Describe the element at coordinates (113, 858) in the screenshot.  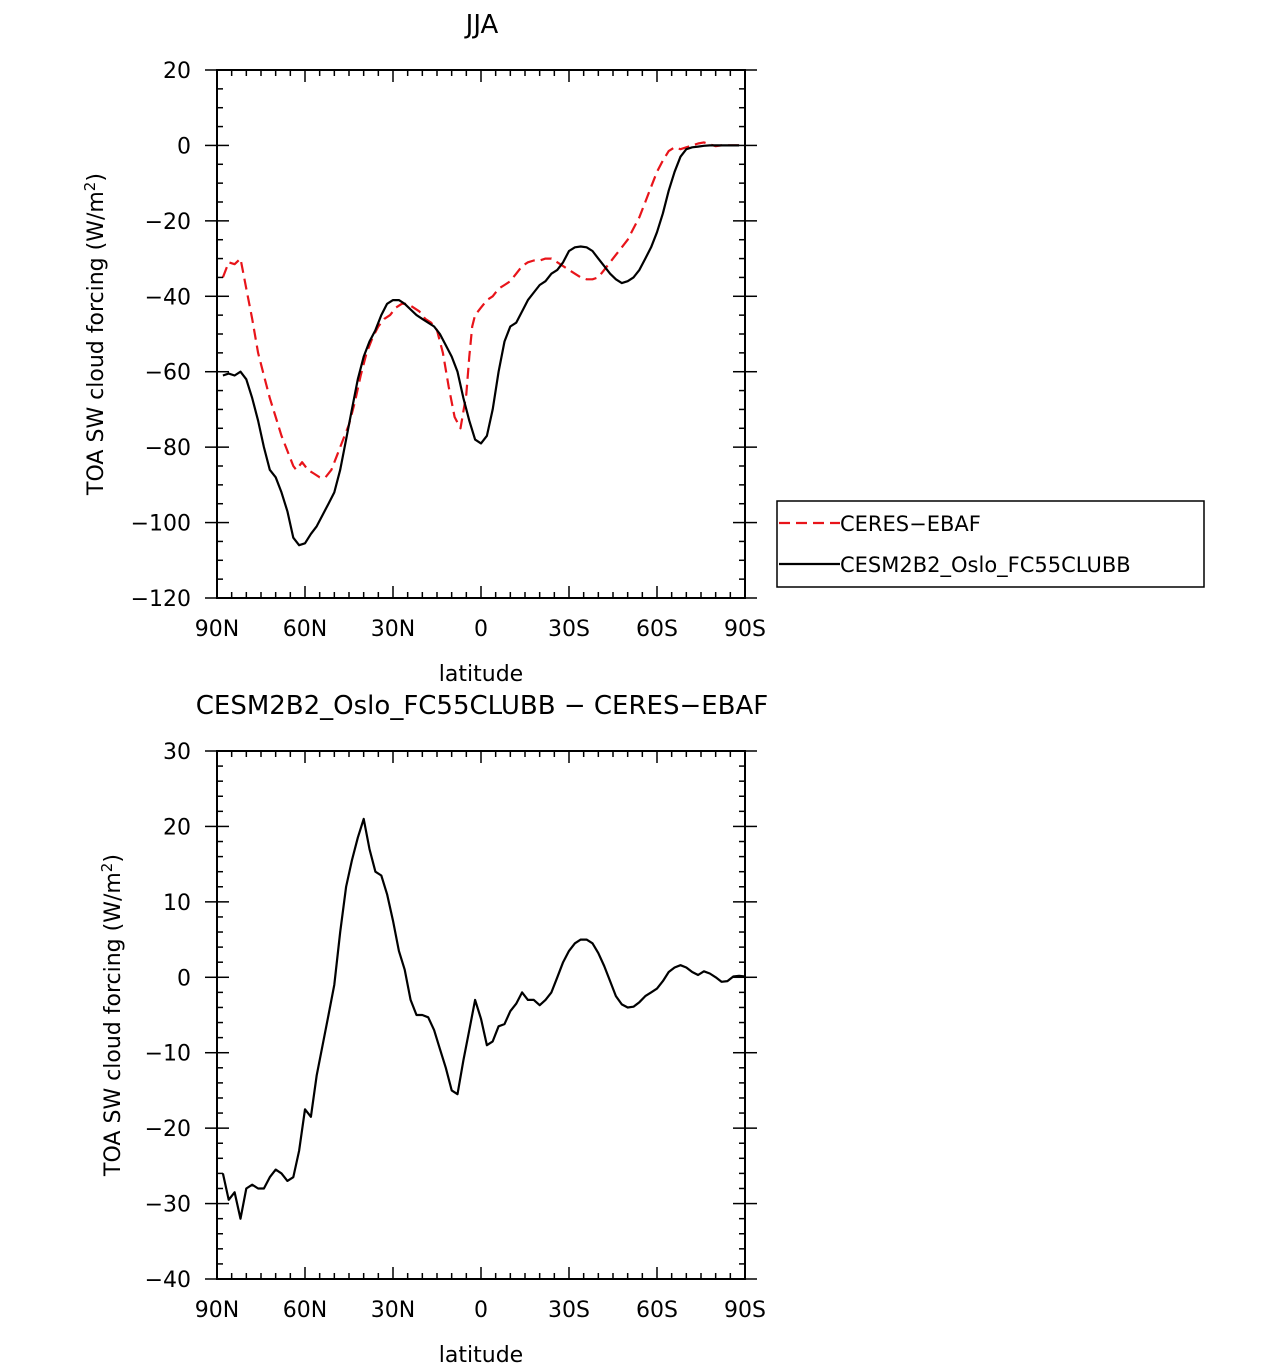
I see `bottom-y-axis-title-close: )` at that location.